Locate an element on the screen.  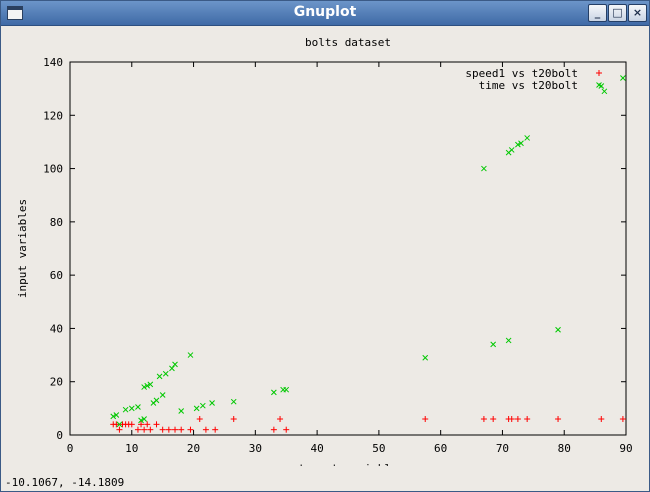
minimize-button: _ is located at coordinates (597, 13).